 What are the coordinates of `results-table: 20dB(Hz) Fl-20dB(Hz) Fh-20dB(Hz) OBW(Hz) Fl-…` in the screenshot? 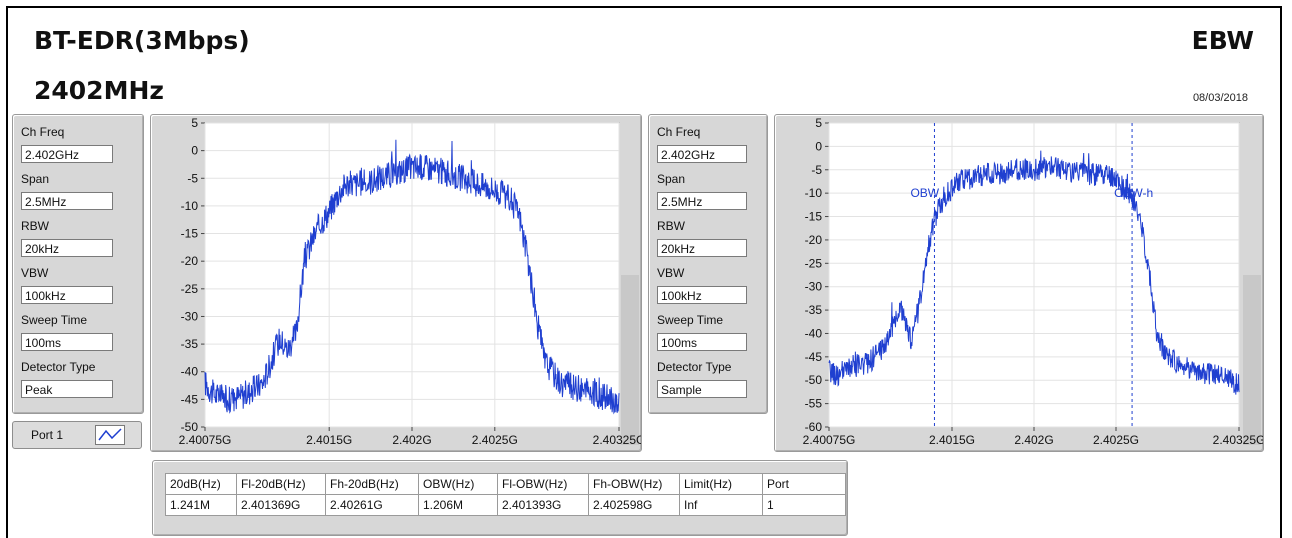 It's located at (505, 494).